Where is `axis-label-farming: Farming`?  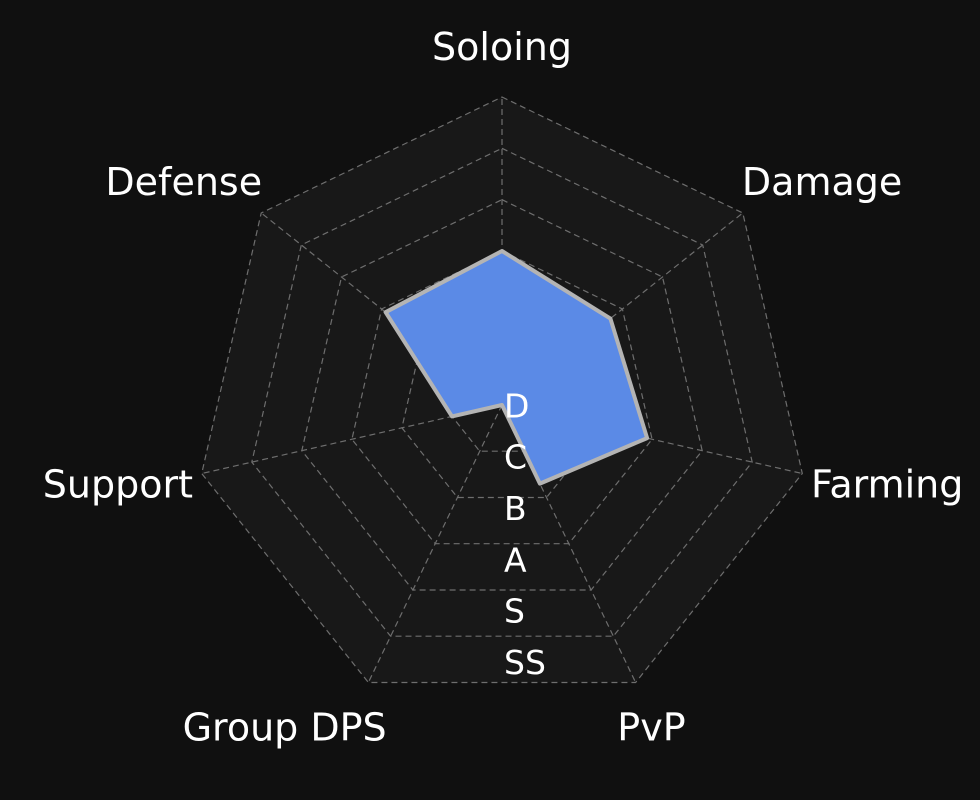
axis-label-farming: Farming is located at coordinates (887, 485).